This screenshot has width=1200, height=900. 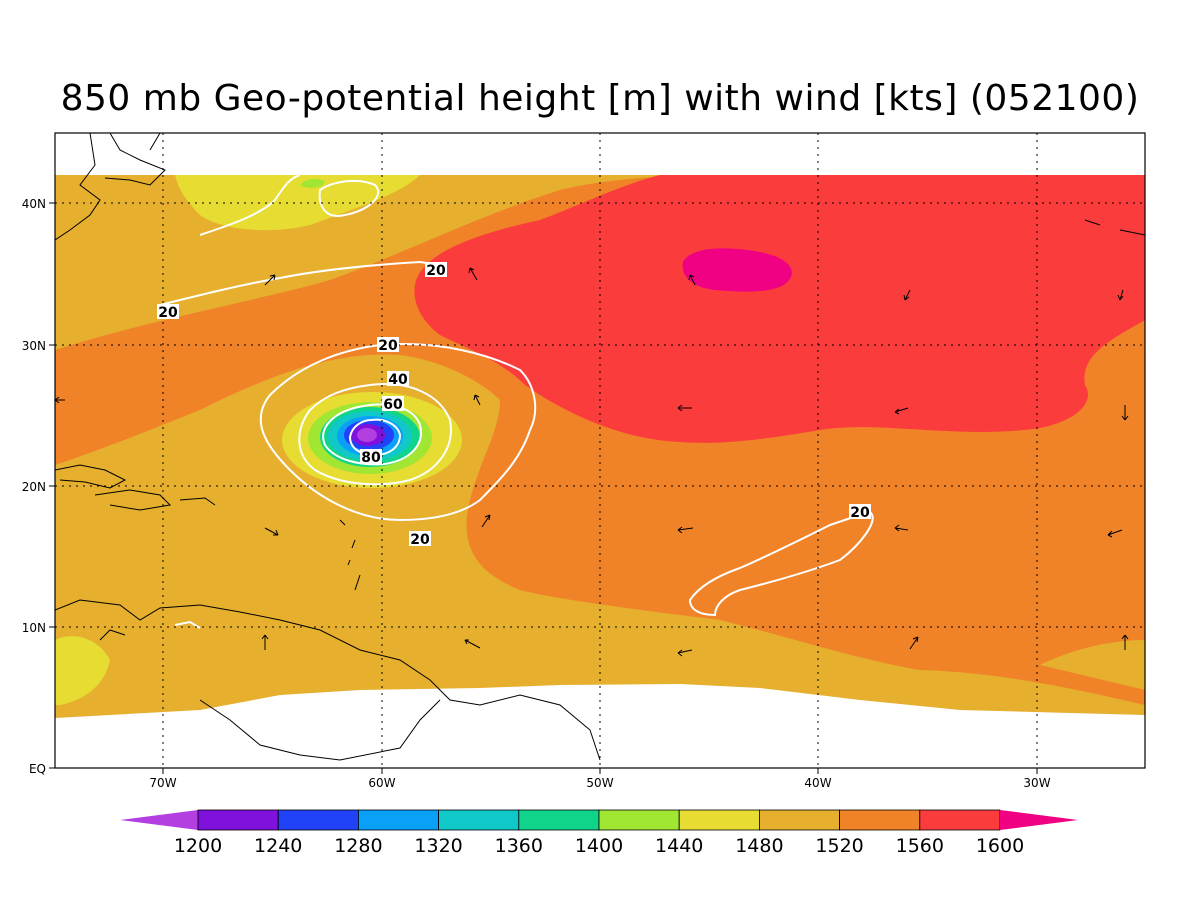 What do you see at coordinates (278, 846) in the screenshot?
I see `colorbar-label: 1240` at bounding box center [278, 846].